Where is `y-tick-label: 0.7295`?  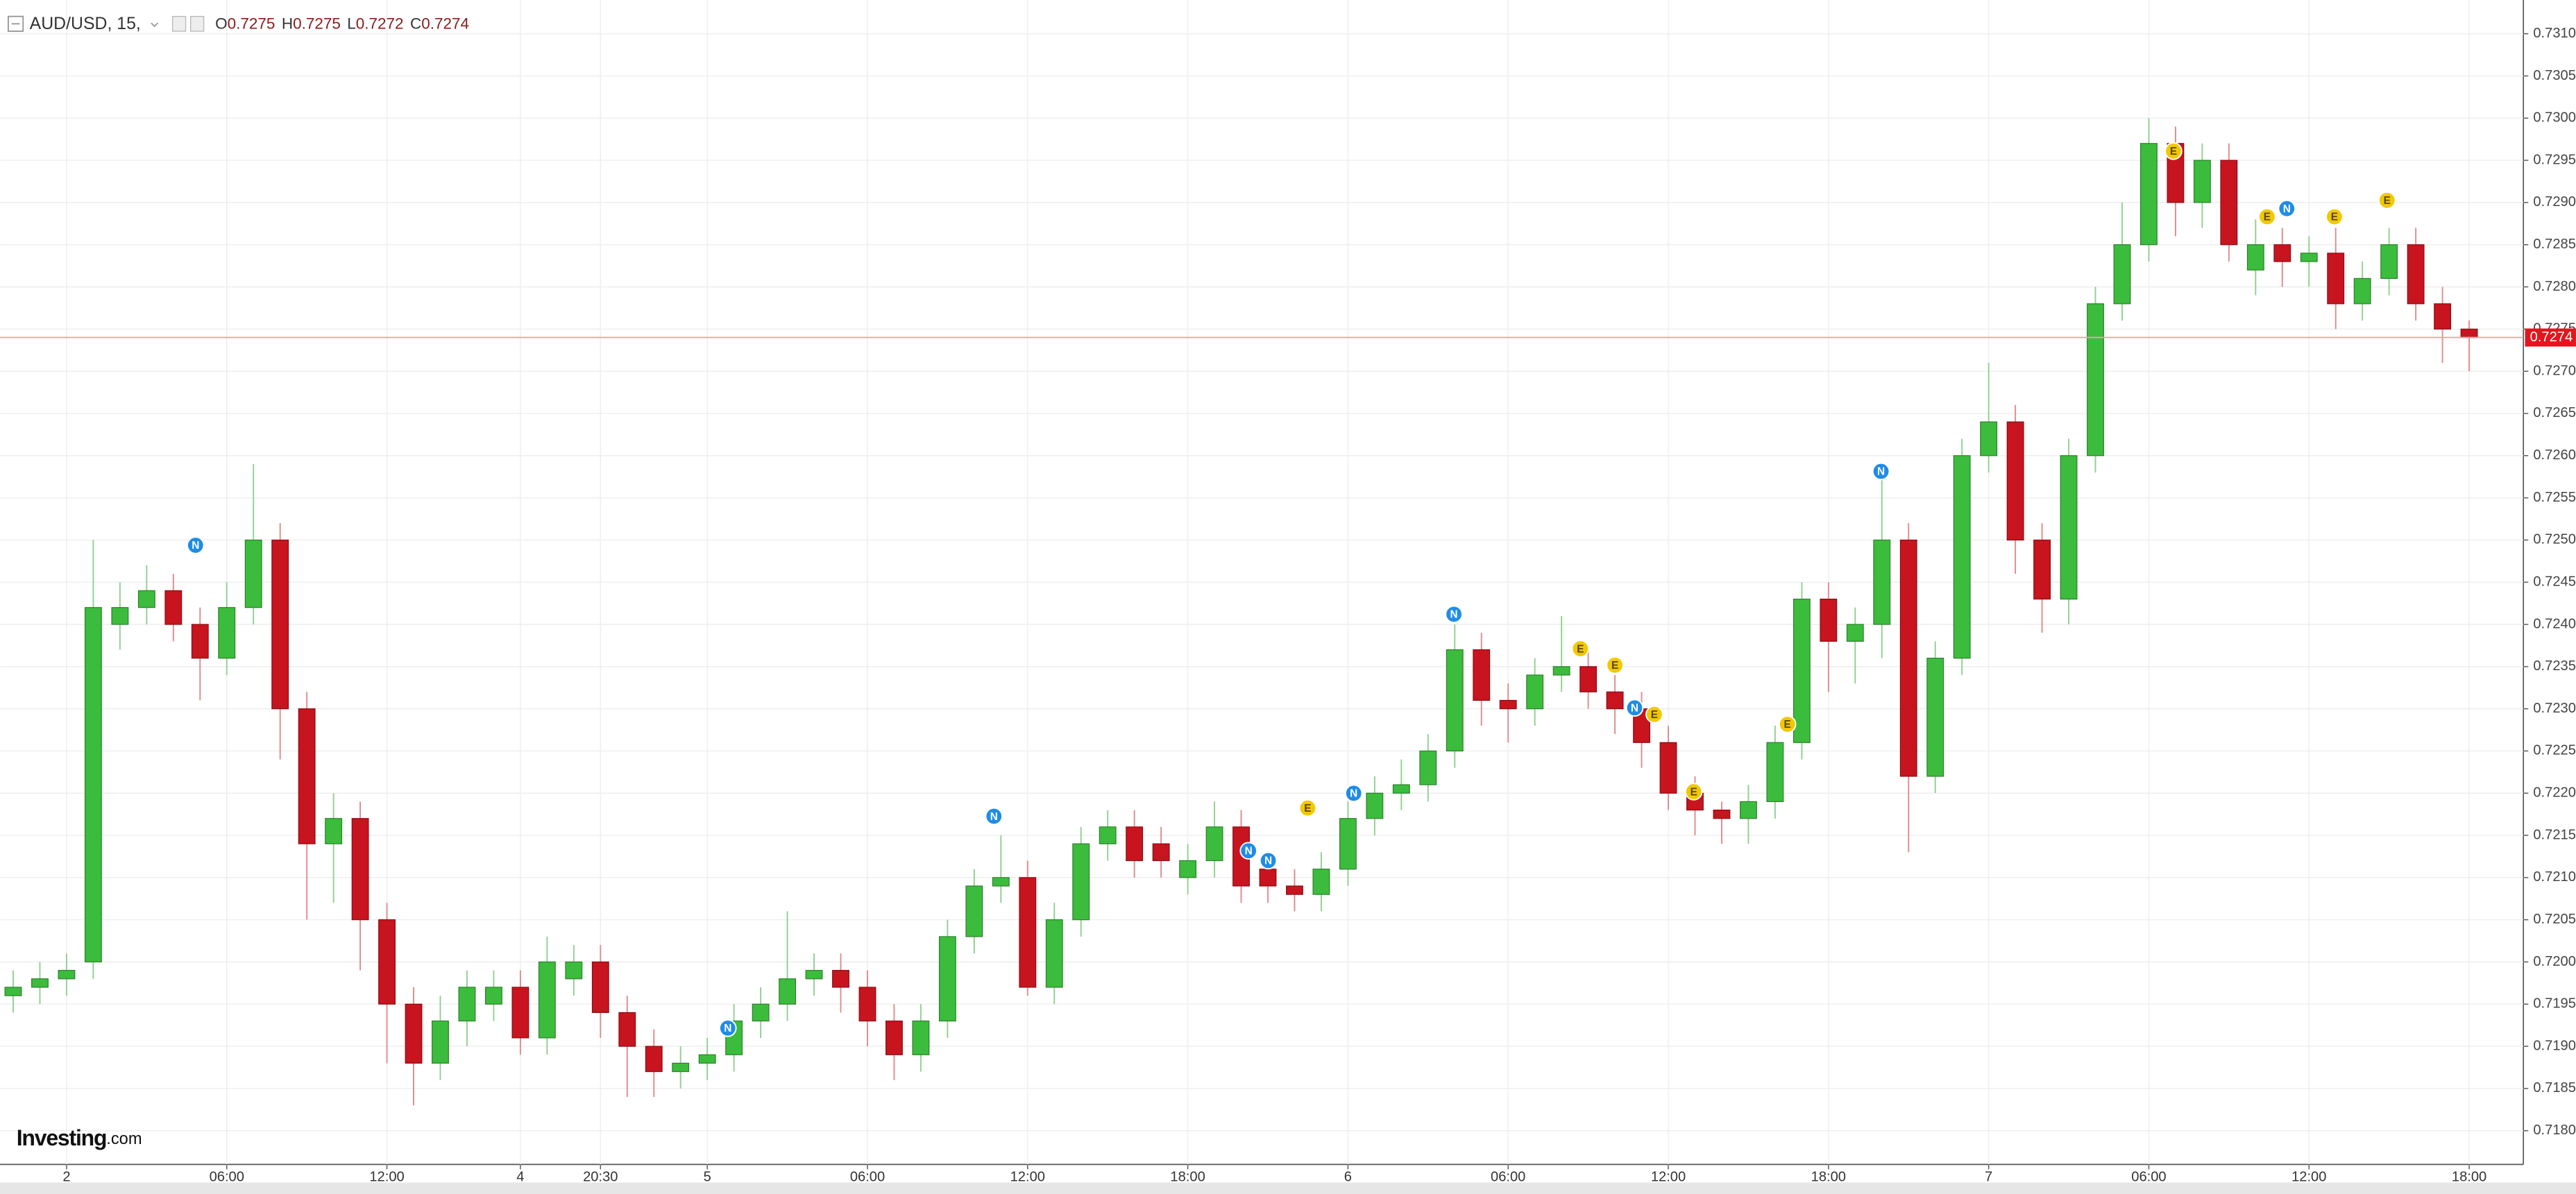
y-tick-label: 0.7295 is located at coordinates (2554, 159).